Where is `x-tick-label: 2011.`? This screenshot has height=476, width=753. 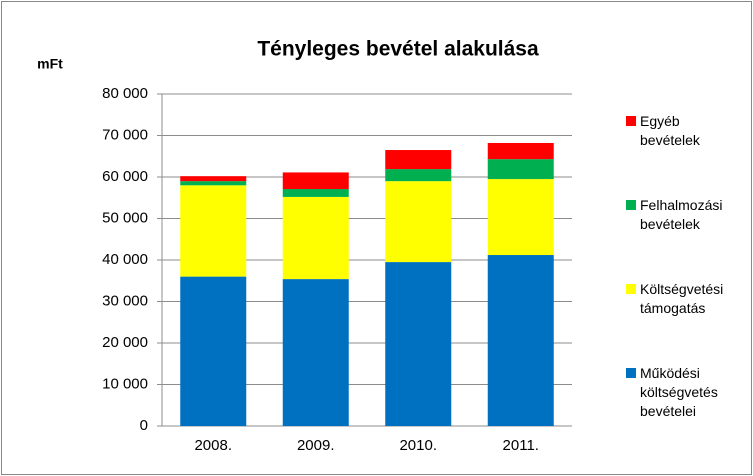 x-tick-label: 2011. is located at coordinates (521, 445).